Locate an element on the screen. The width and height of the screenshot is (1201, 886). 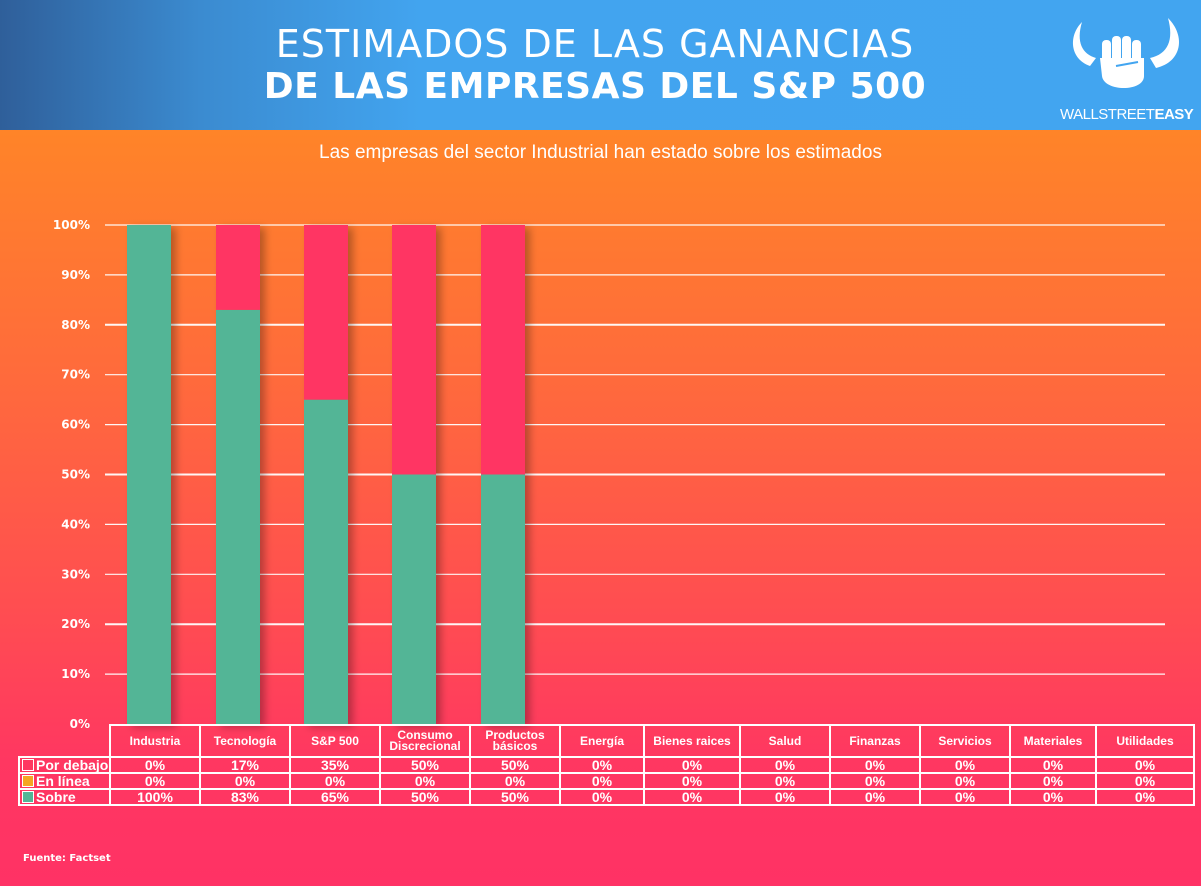
y-tick-label: 30% is located at coordinates (75, 574).